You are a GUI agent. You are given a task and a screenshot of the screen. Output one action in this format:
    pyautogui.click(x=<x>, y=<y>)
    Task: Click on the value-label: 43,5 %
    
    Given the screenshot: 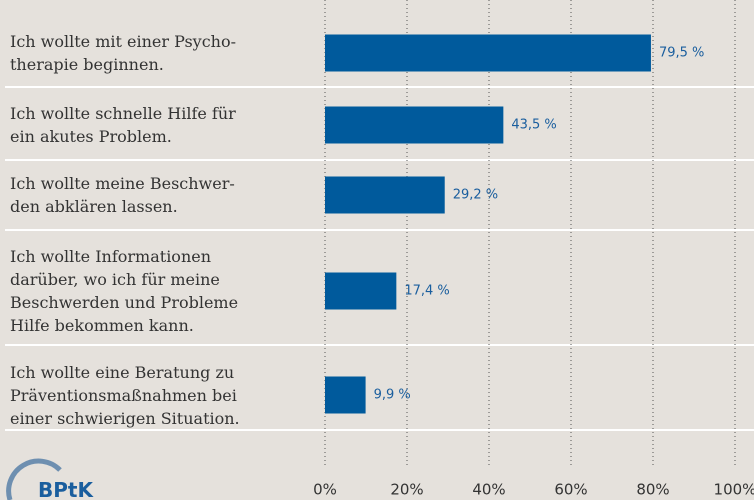 What is the action you would take?
    pyautogui.click(x=533, y=125)
    